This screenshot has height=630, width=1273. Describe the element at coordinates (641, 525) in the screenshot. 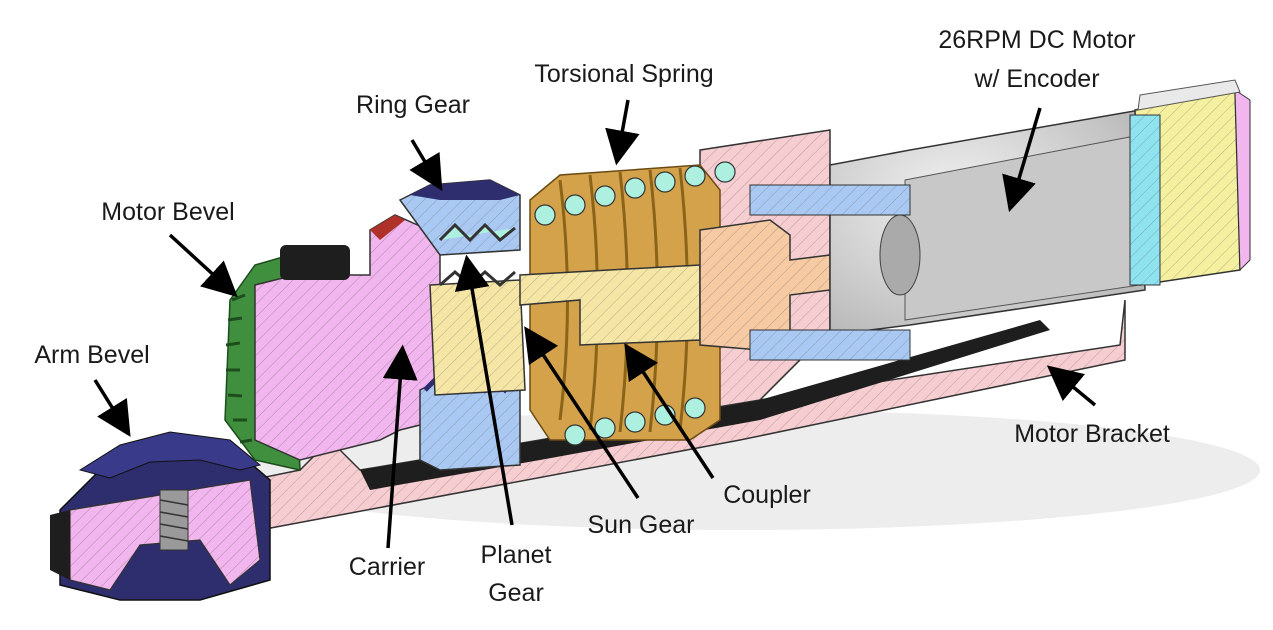

I see `label-sun-gear: Sun Gear` at that location.